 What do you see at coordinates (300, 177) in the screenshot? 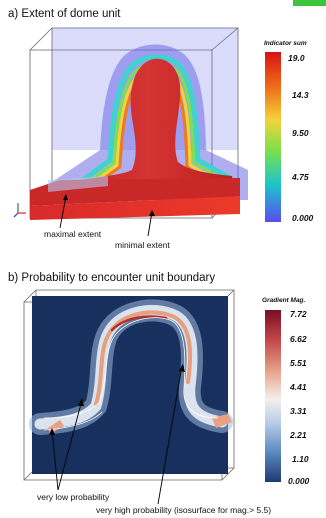
I see `colorbar-a-tick-3: 4.75` at bounding box center [300, 177].